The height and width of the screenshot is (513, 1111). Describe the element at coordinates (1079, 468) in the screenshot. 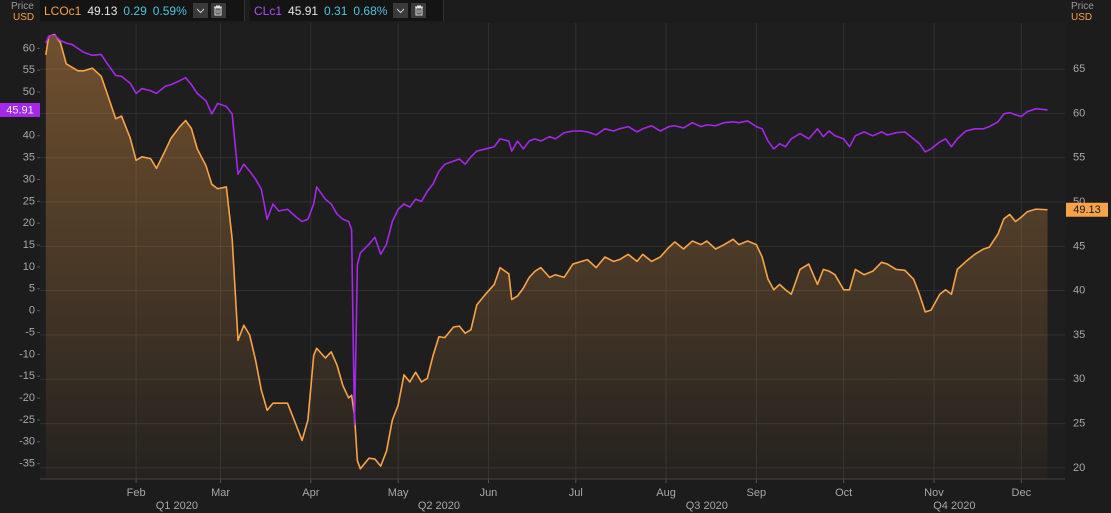

I see `y2-tick-label: 20` at that location.